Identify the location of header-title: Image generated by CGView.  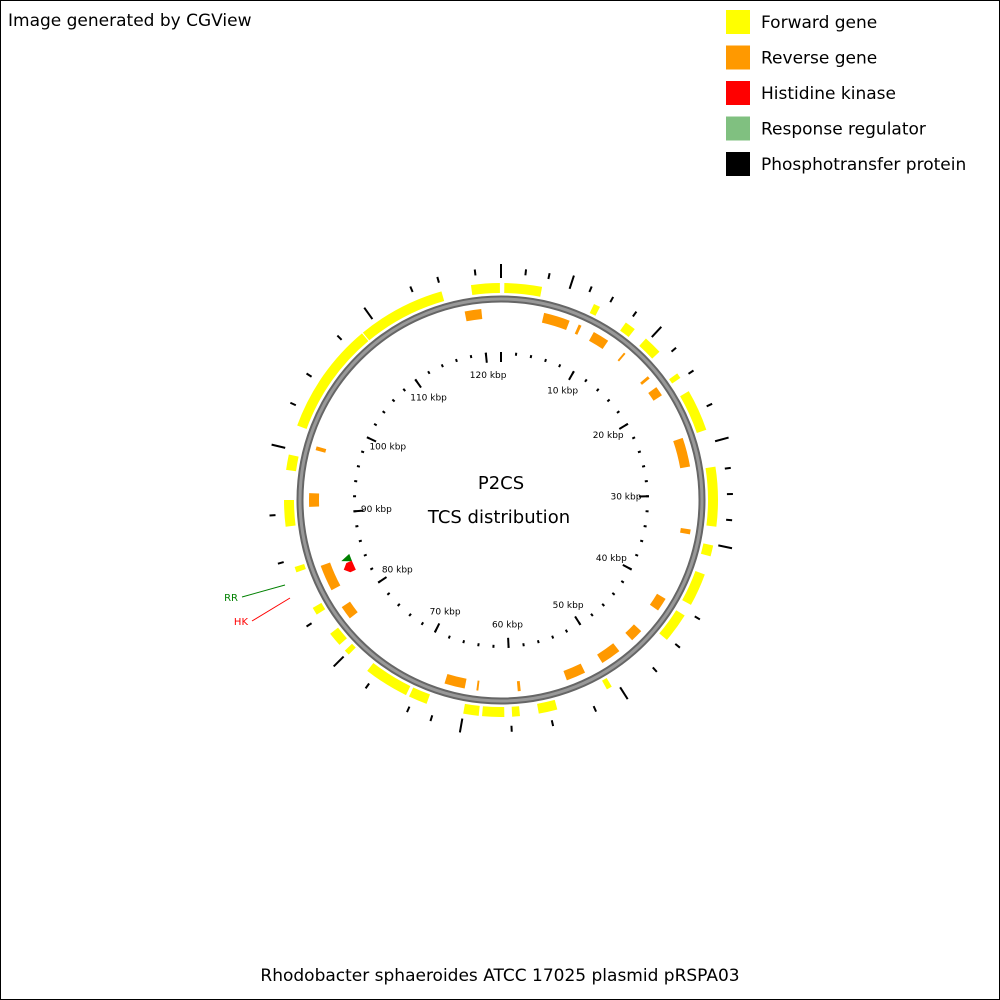
(130, 21).